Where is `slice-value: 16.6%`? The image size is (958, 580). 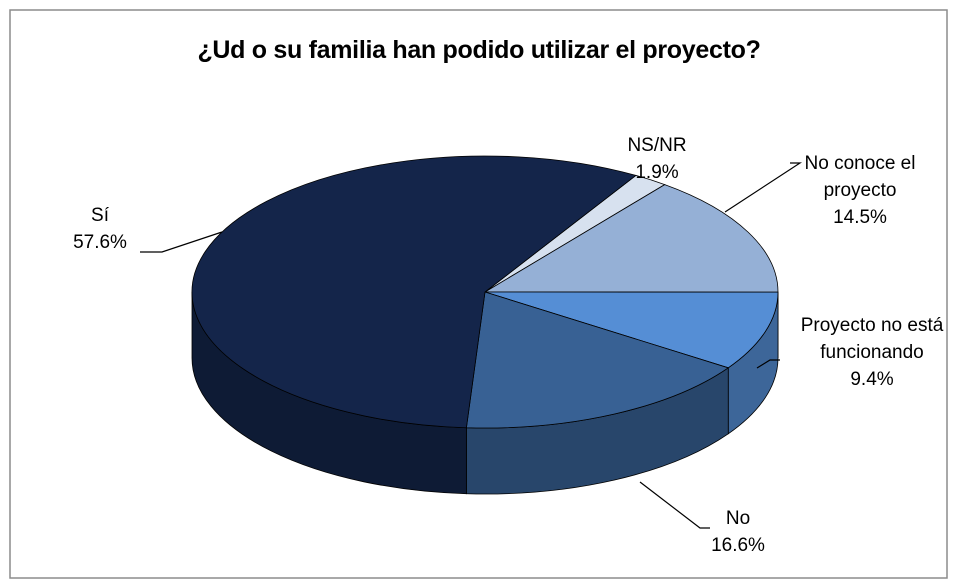
slice-value: 16.6% is located at coordinates (738, 545).